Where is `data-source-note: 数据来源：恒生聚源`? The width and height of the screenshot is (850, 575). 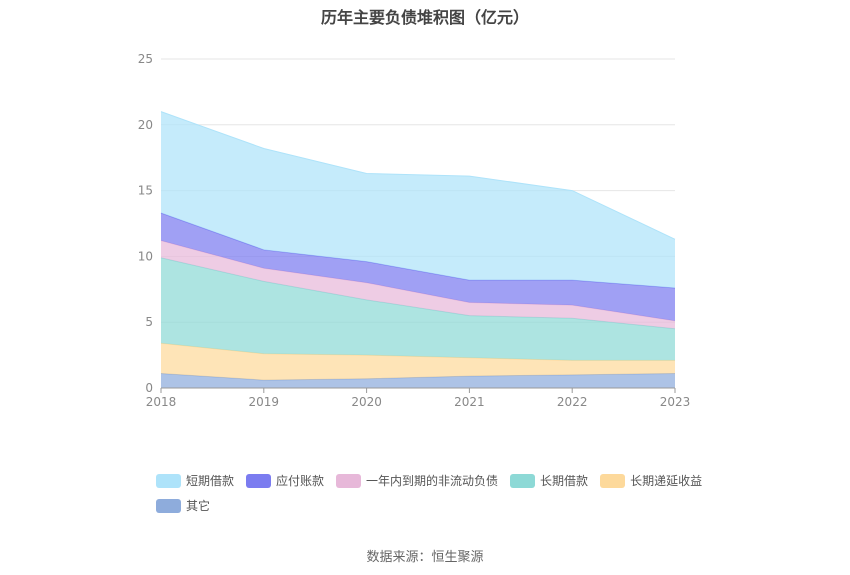 data-source-note: 数据来源：恒生聚源 is located at coordinates (425, 557).